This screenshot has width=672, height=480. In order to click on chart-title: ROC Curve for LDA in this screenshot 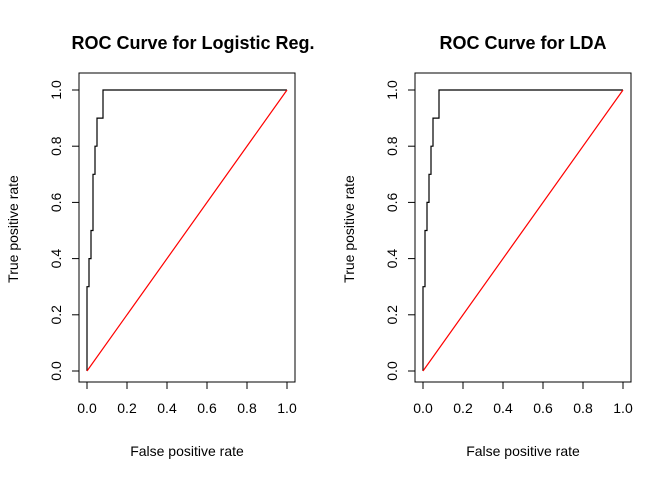, I will do `click(522, 43)`.